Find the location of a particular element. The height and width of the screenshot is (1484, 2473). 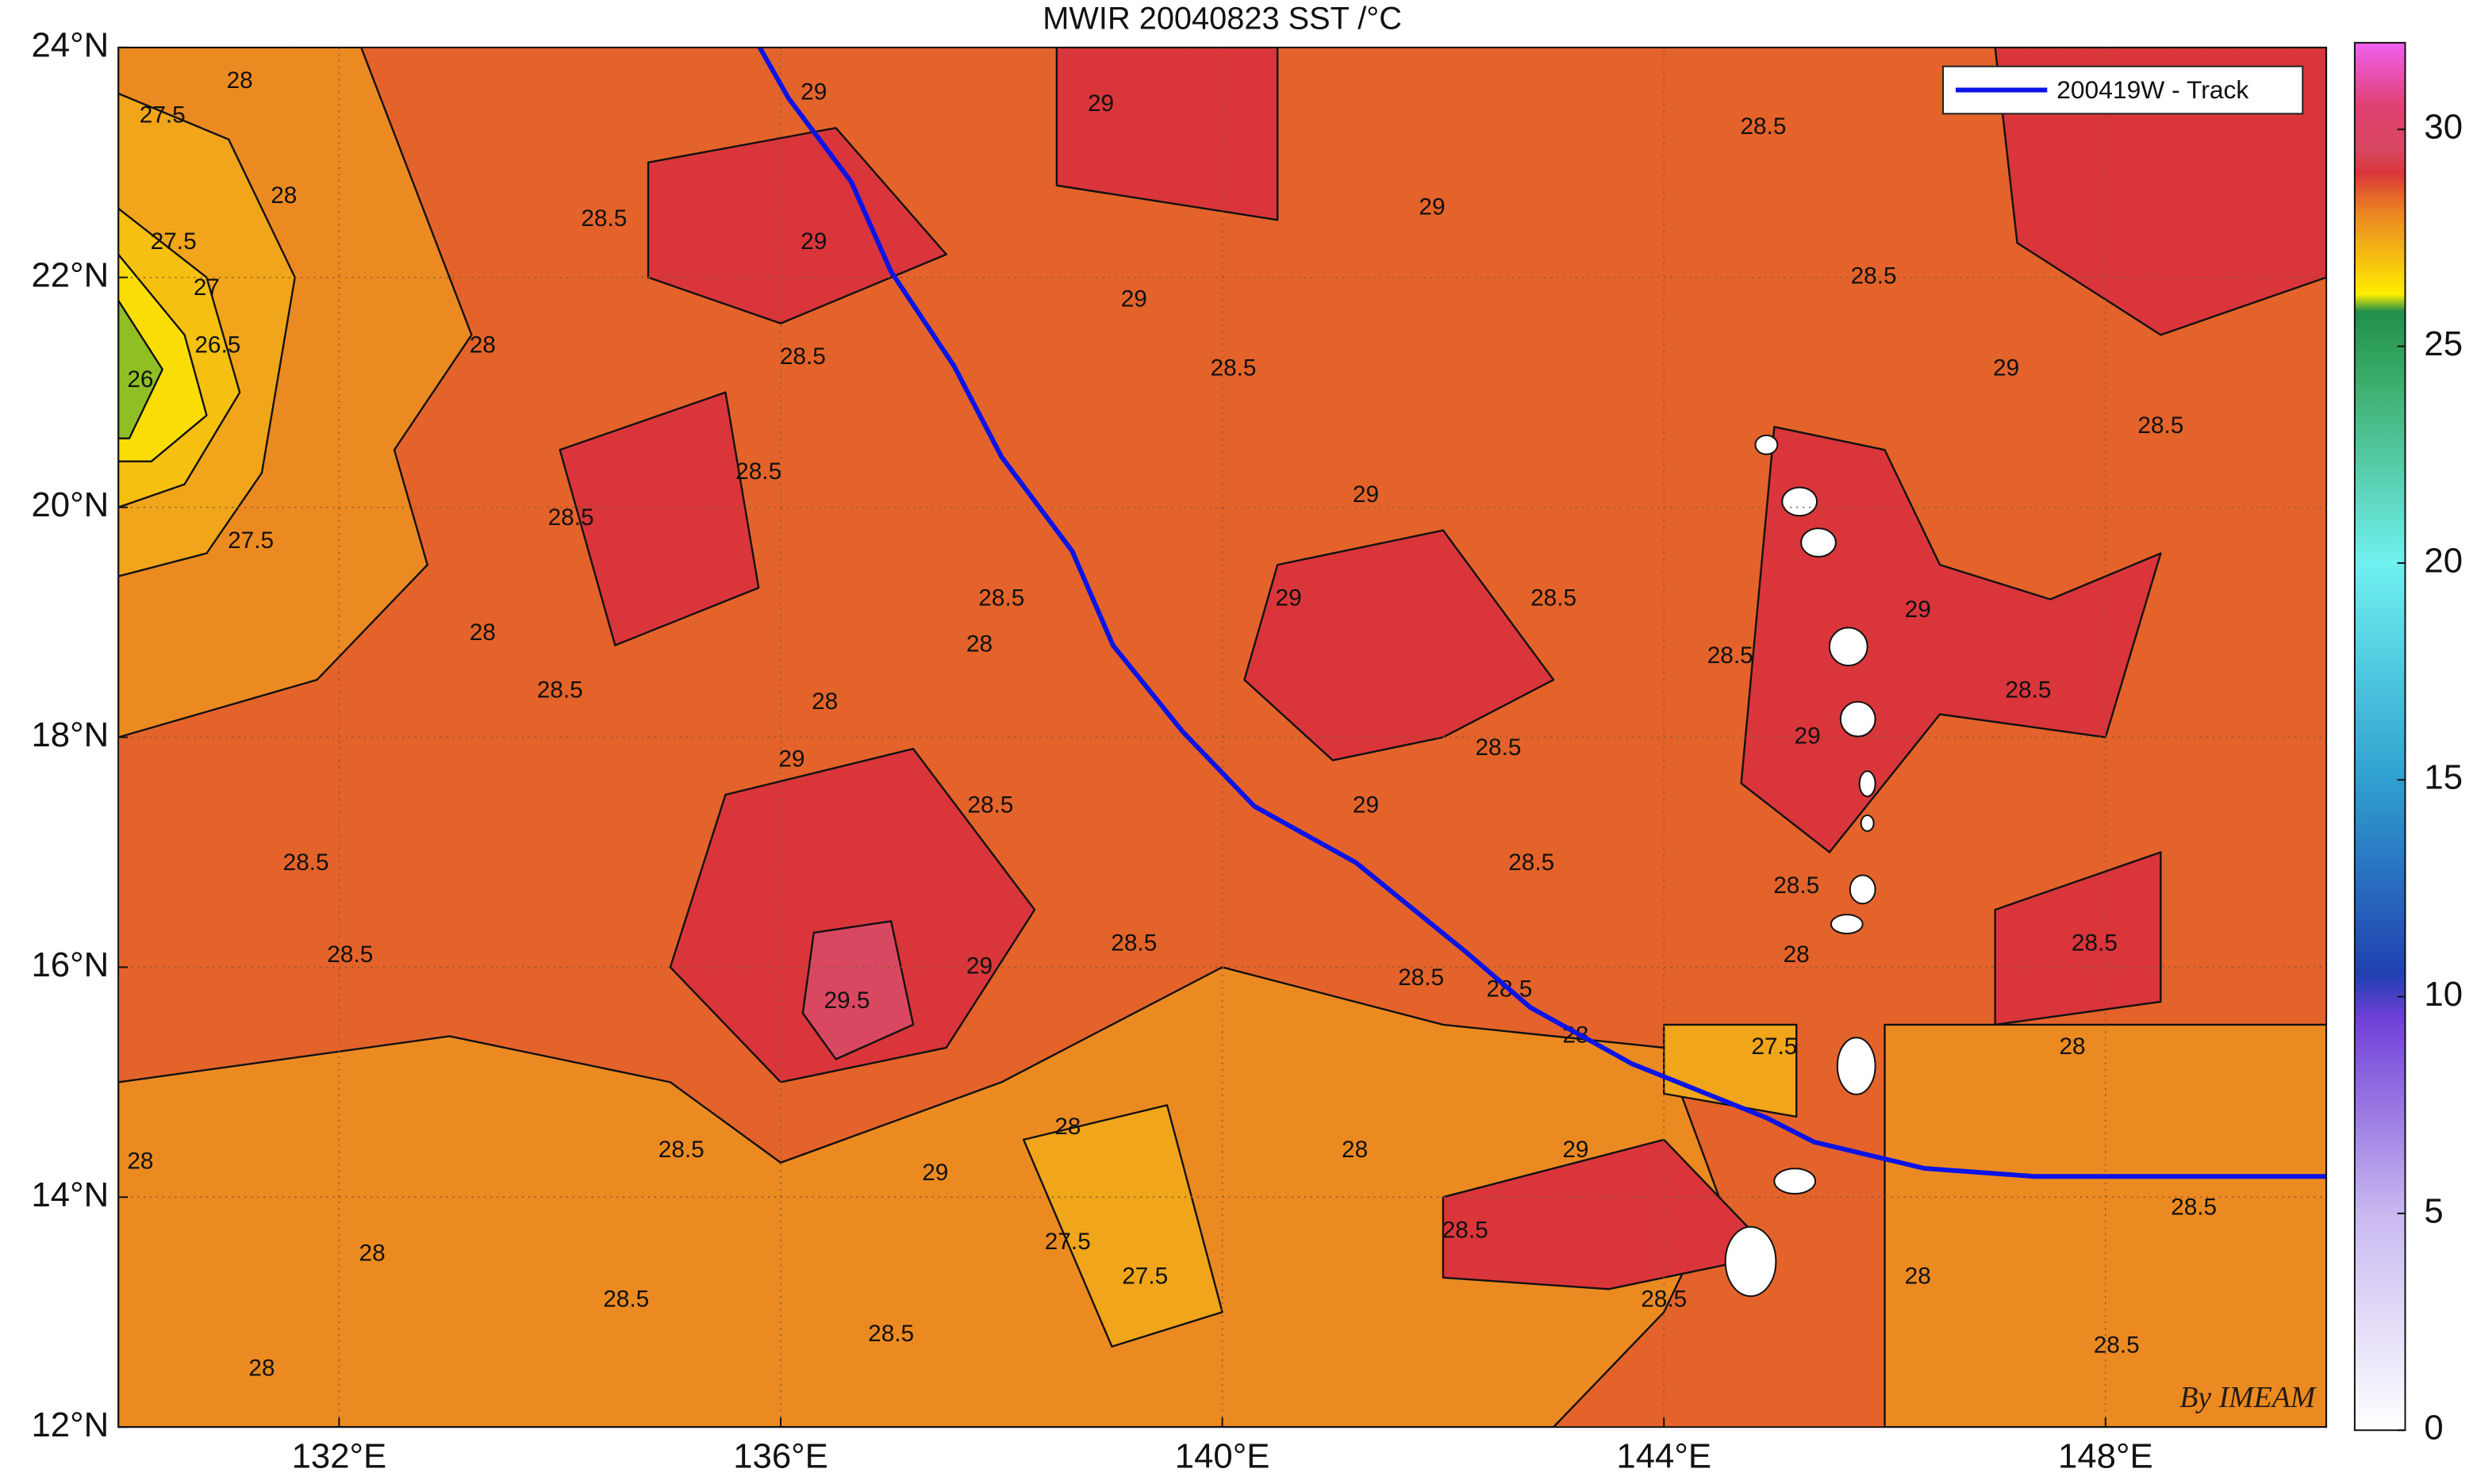

colorbar-tick-label: 15 is located at coordinates (2443, 777).